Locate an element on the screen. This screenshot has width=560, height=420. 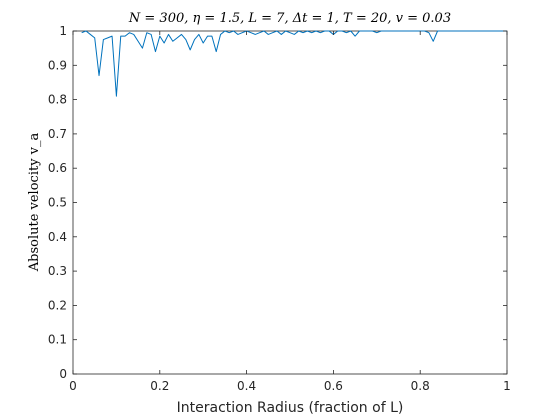
x-tick-label: 0.8 is located at coordinates (420, 386).